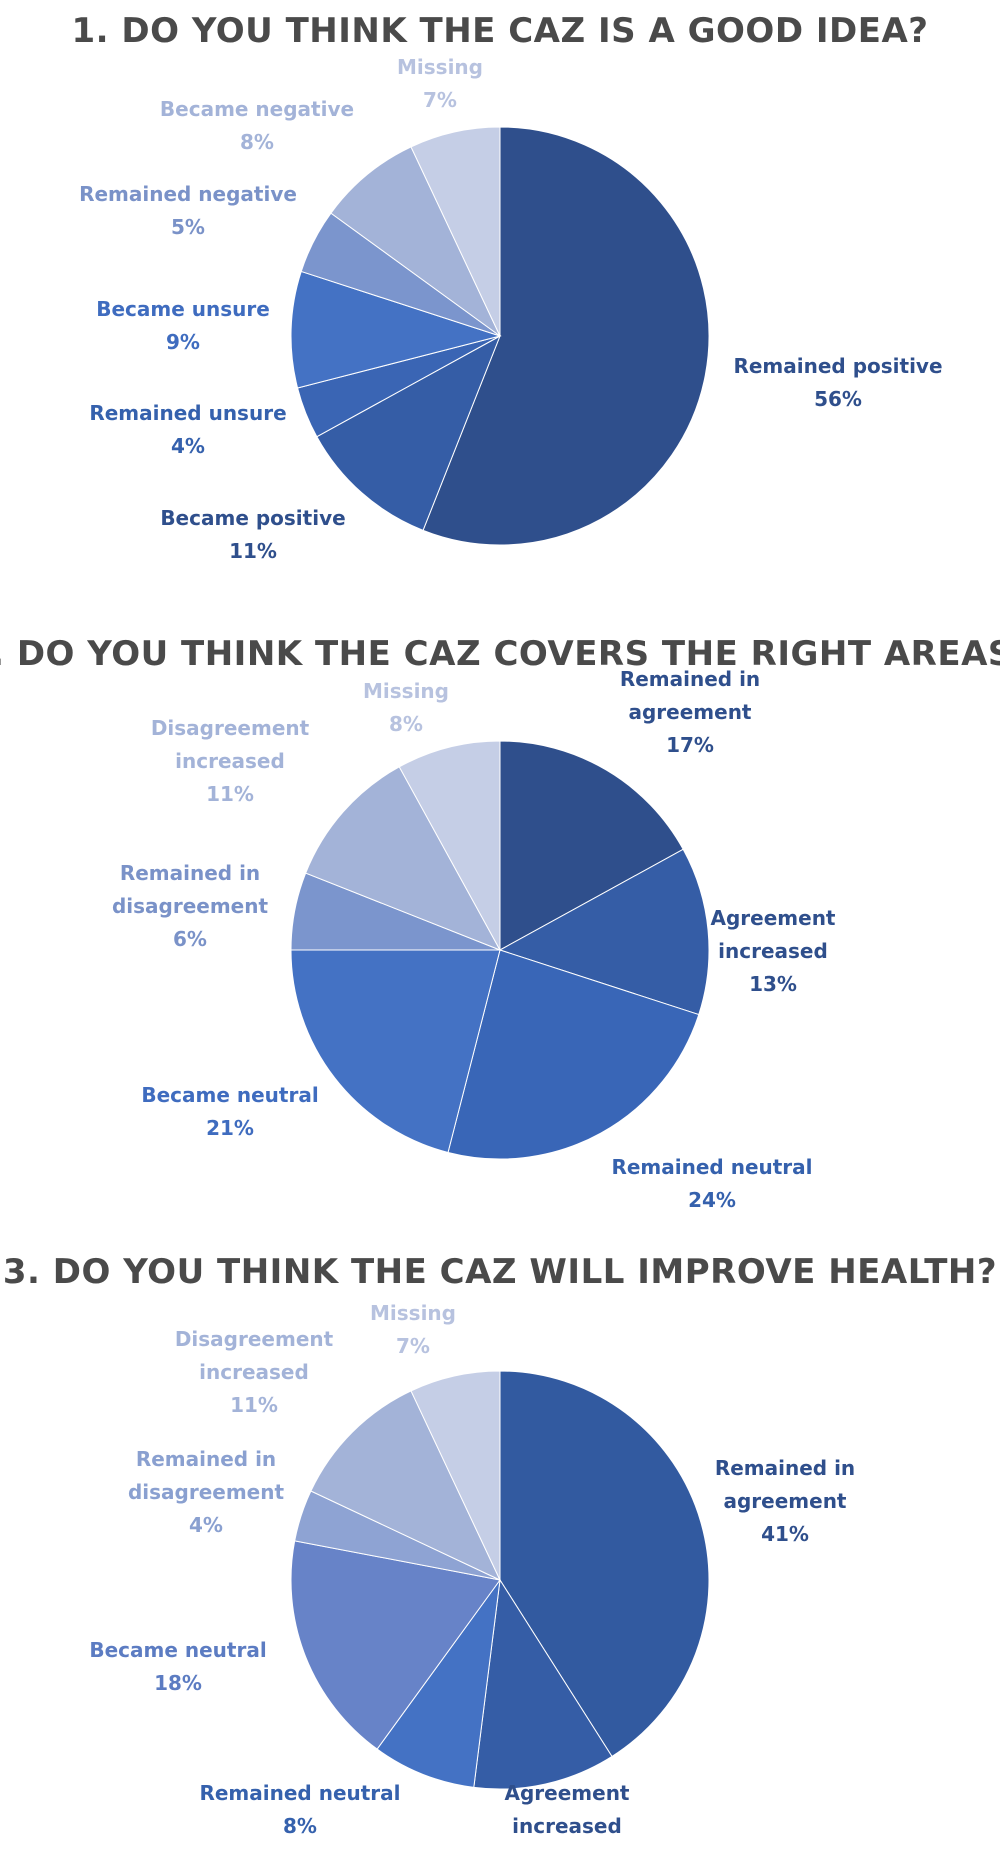 The image size is (1000, 1866). I want to click on slice-category: Remained unsure, so click(187, 413).